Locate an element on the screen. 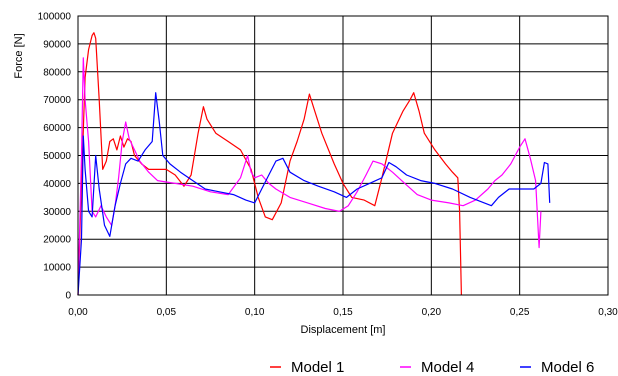  legend-label: Model 6 is located at coordinates (567, 367).